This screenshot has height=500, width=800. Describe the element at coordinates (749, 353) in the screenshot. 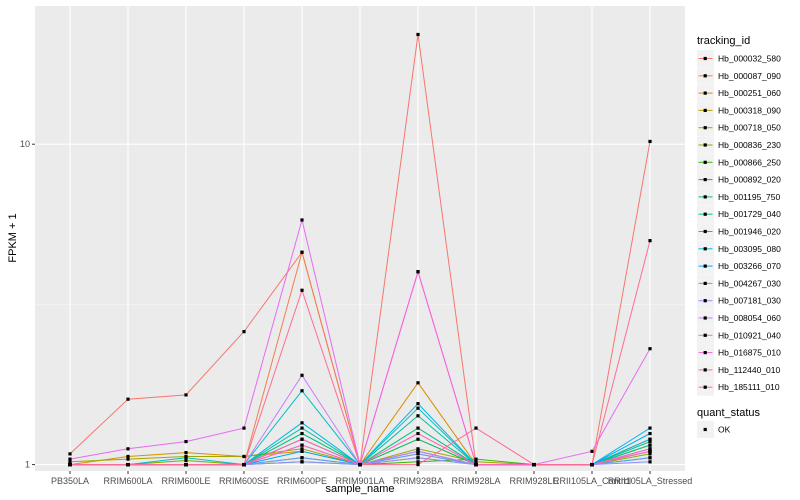

I see `legend-label: Hb_016875_010` at that location.